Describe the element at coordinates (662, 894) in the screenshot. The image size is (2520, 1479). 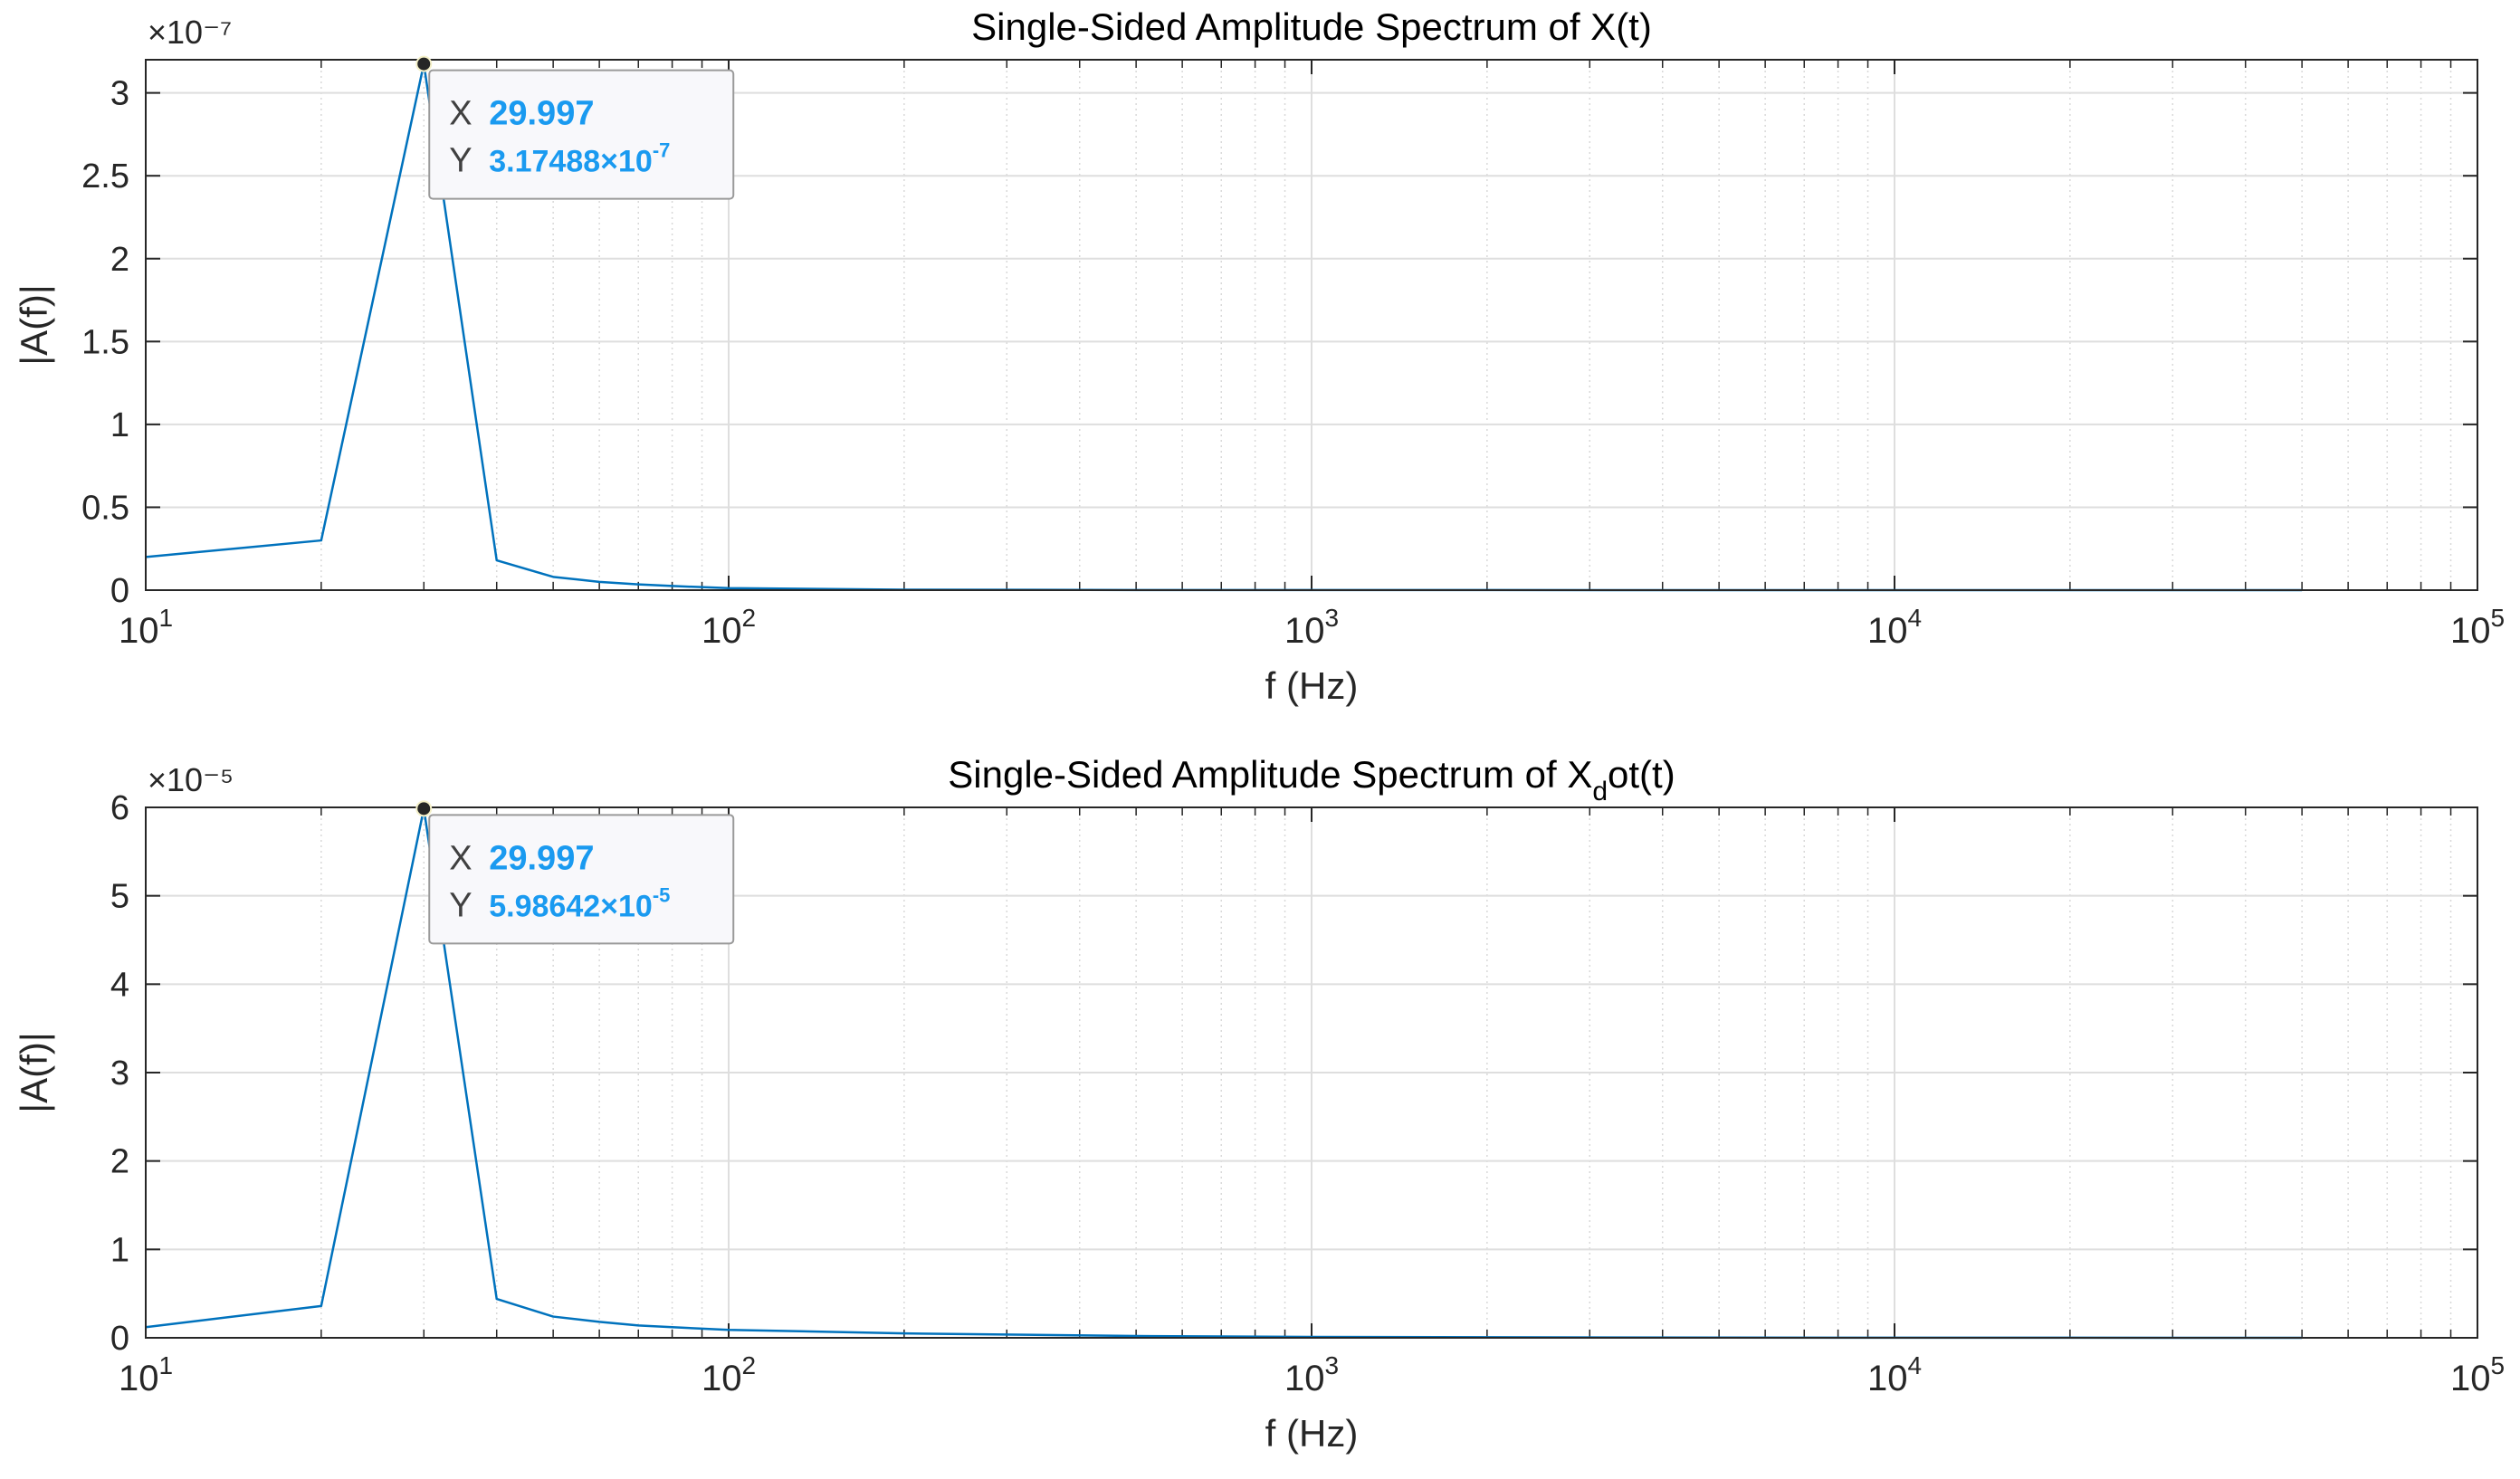
I see `datatip-y-exponent: -5` at that location.